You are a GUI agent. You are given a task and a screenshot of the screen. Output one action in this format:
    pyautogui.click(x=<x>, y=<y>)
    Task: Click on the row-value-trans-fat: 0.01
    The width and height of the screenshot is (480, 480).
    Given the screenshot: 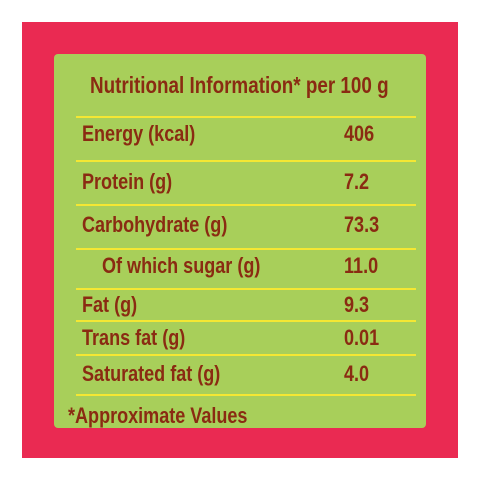 What is the action you would take?
    pyautogui.click(x=362, y=337)
    